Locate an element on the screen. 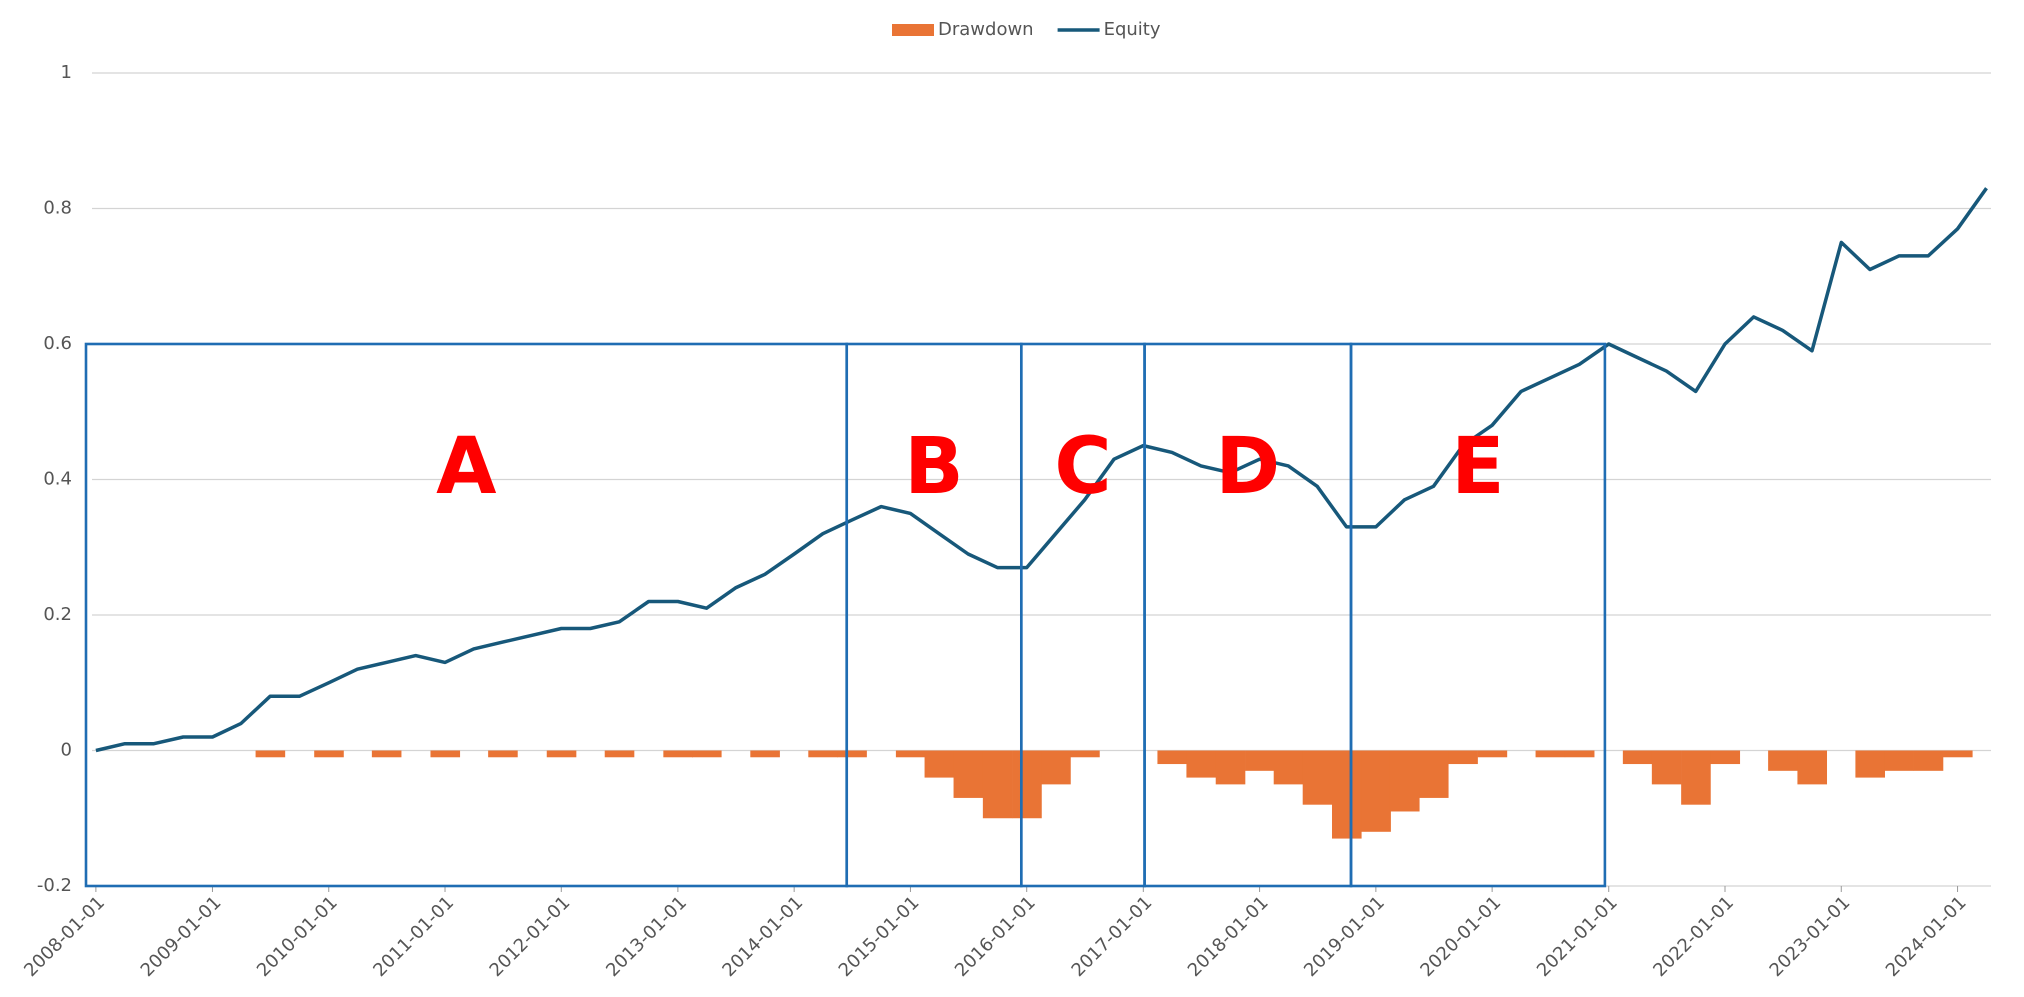  x-tick-label: 2023-01-01 is located at coordinates (1810, 936).